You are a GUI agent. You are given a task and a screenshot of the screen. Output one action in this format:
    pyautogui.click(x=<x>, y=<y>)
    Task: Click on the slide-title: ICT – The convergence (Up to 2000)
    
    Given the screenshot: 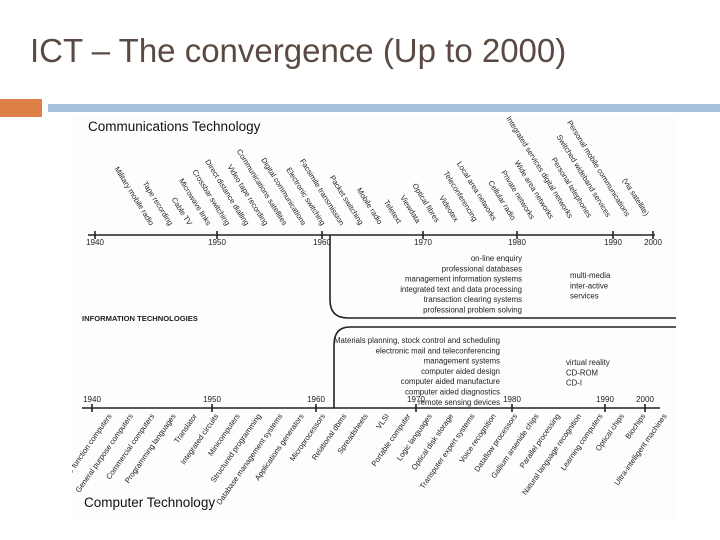 What is the action you would take?
    pyautogui.click(x=298, y=50)
    